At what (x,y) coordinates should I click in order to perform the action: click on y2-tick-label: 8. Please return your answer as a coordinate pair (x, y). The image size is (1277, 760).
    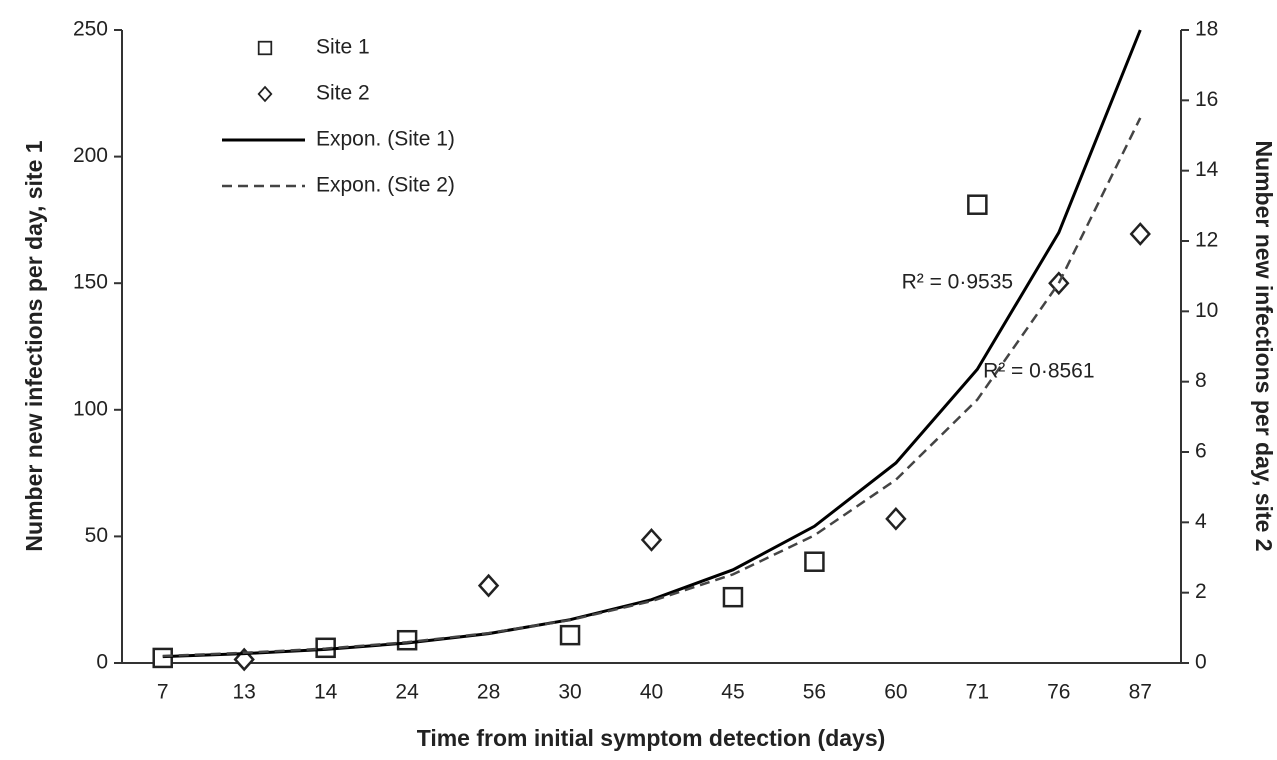
    Looking at the image, I should click on (1201, 380).